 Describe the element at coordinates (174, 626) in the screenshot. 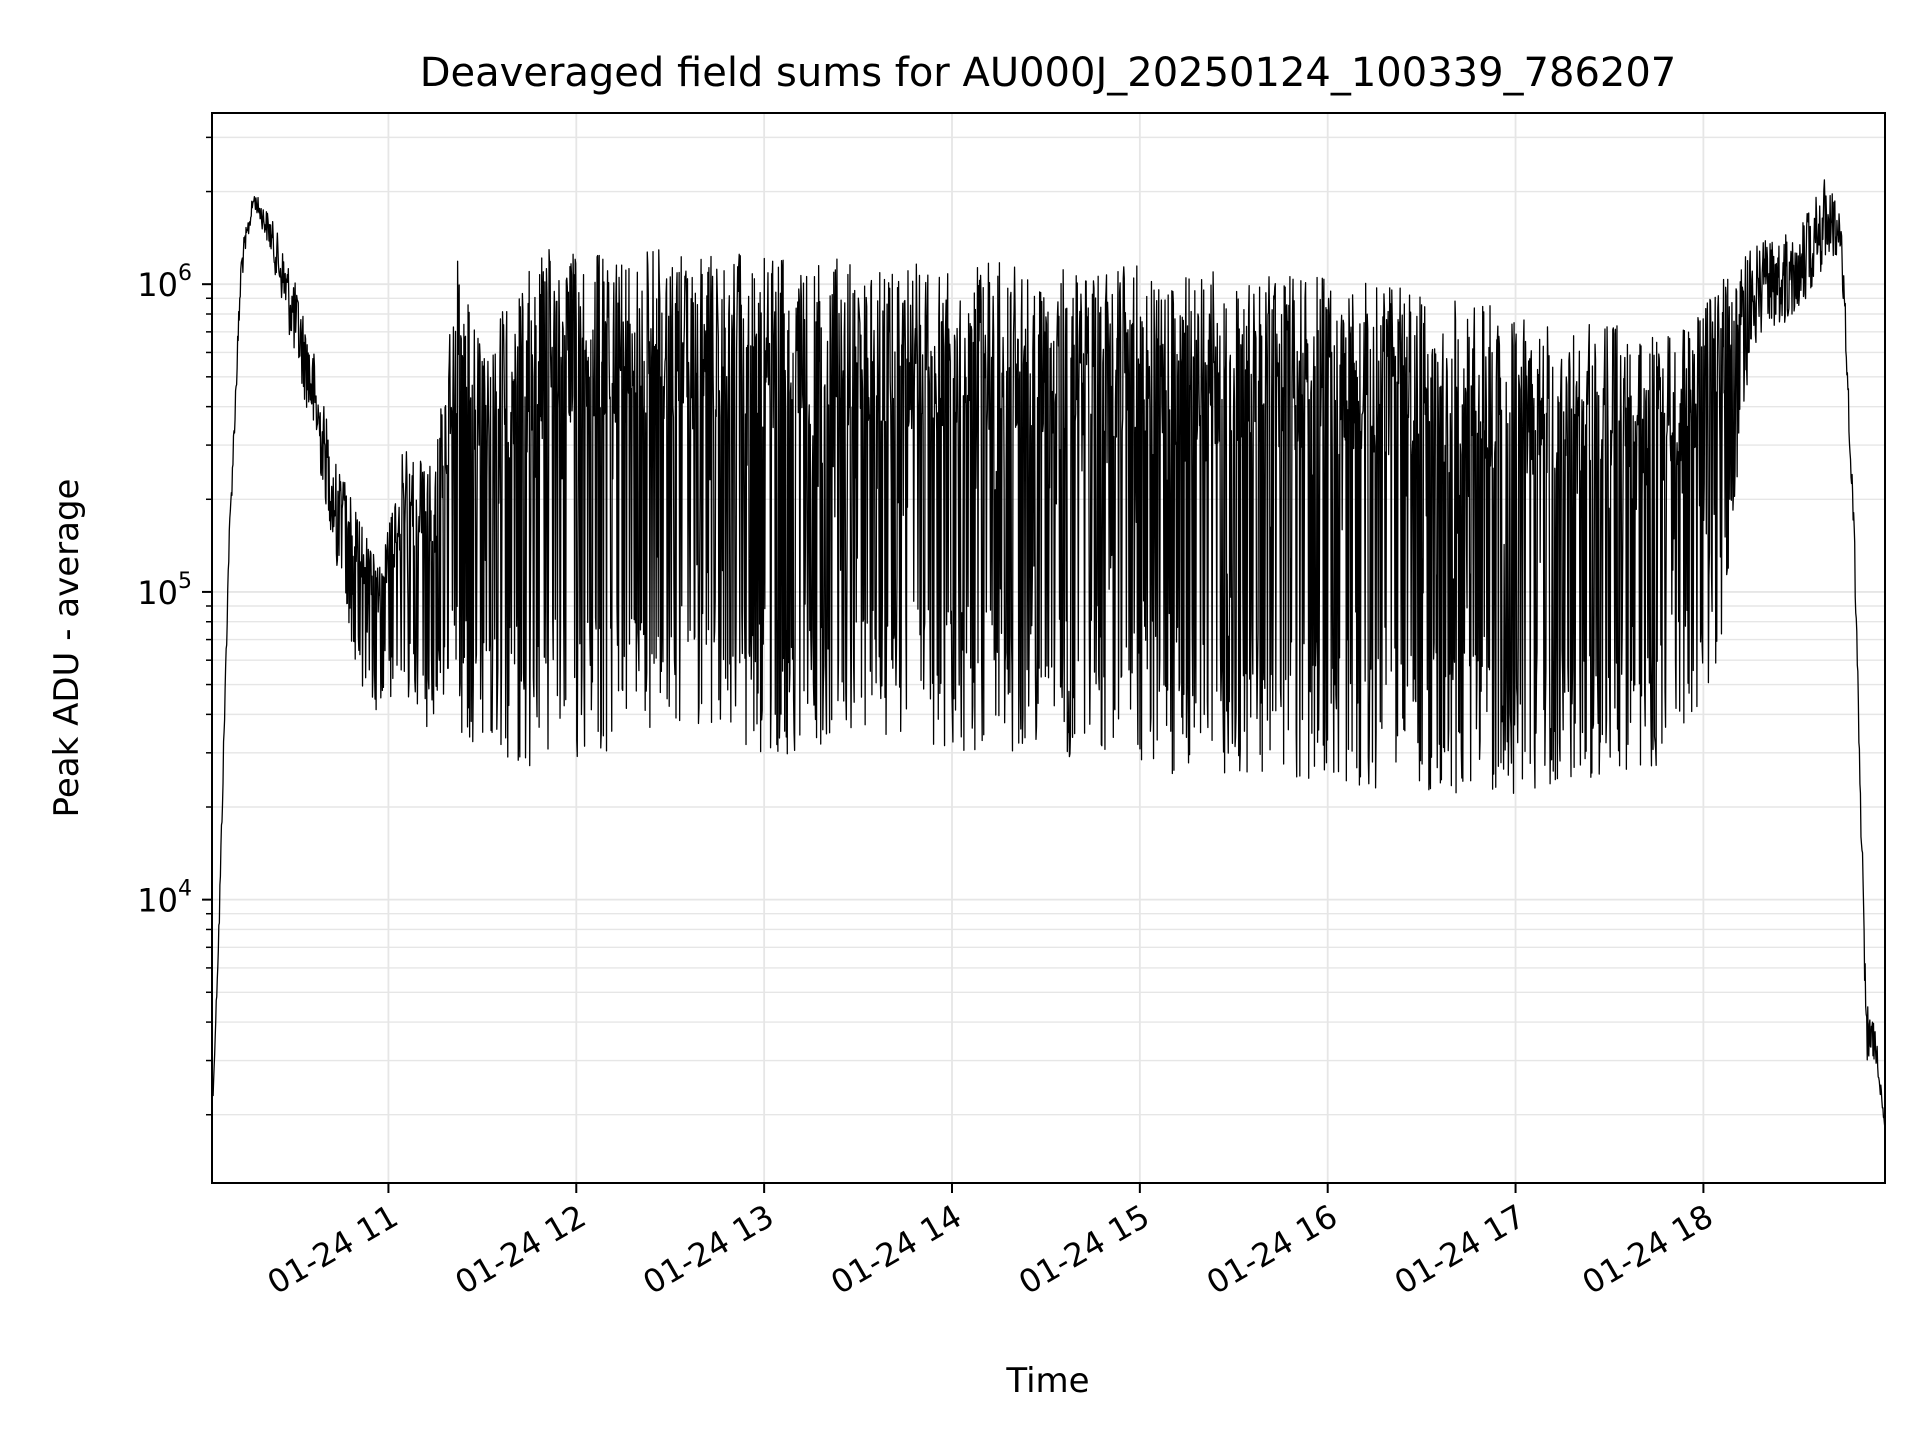

I see `y-axis: 10⁴ 10⁵ 10⁶` at that location.